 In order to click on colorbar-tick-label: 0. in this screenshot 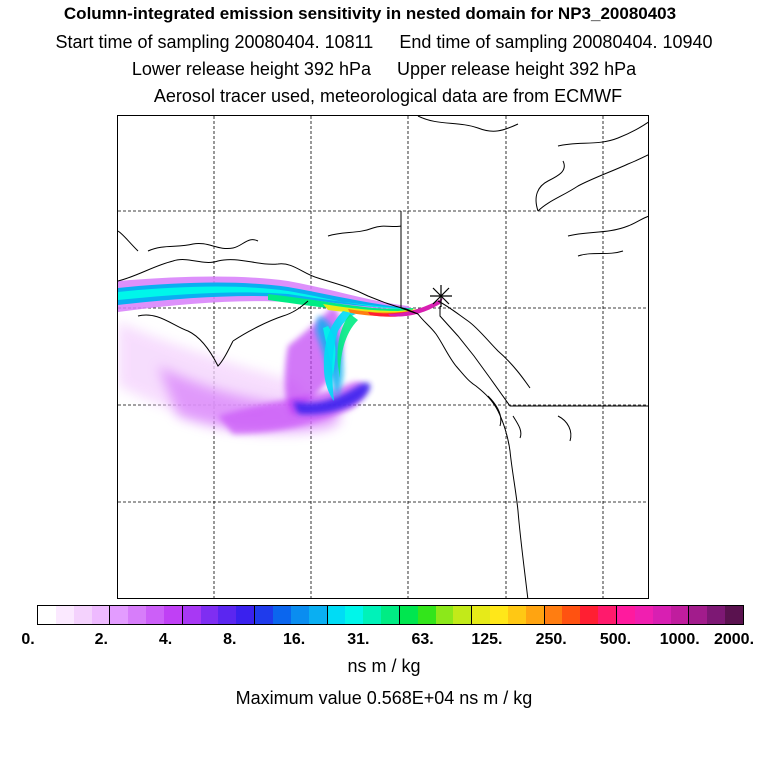, I will do `click(28, 639)`.